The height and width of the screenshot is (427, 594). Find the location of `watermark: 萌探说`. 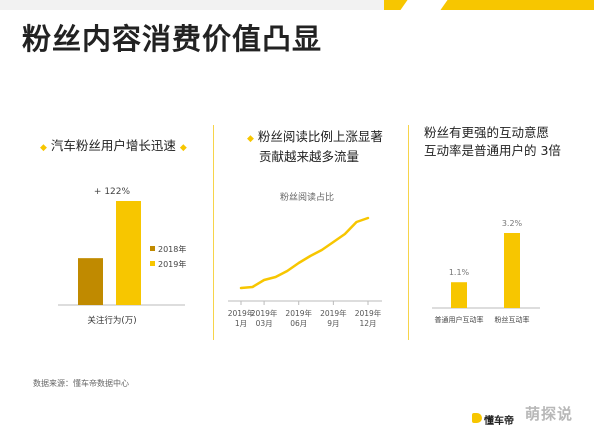

watermark: 萌探说 is located at coordinates (549, 414).